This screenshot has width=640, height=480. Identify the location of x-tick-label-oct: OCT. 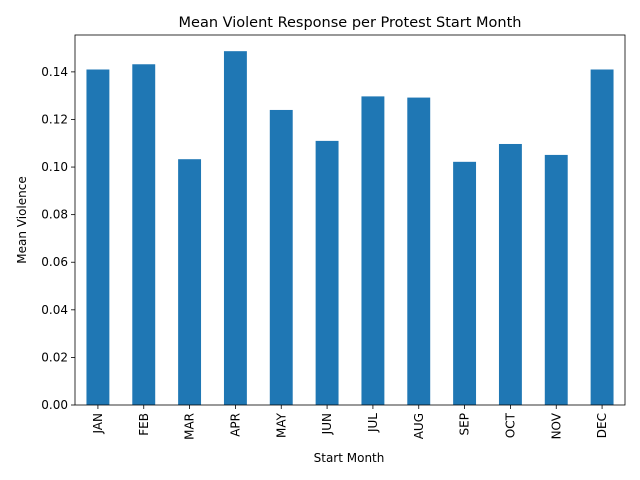
(510, 425).